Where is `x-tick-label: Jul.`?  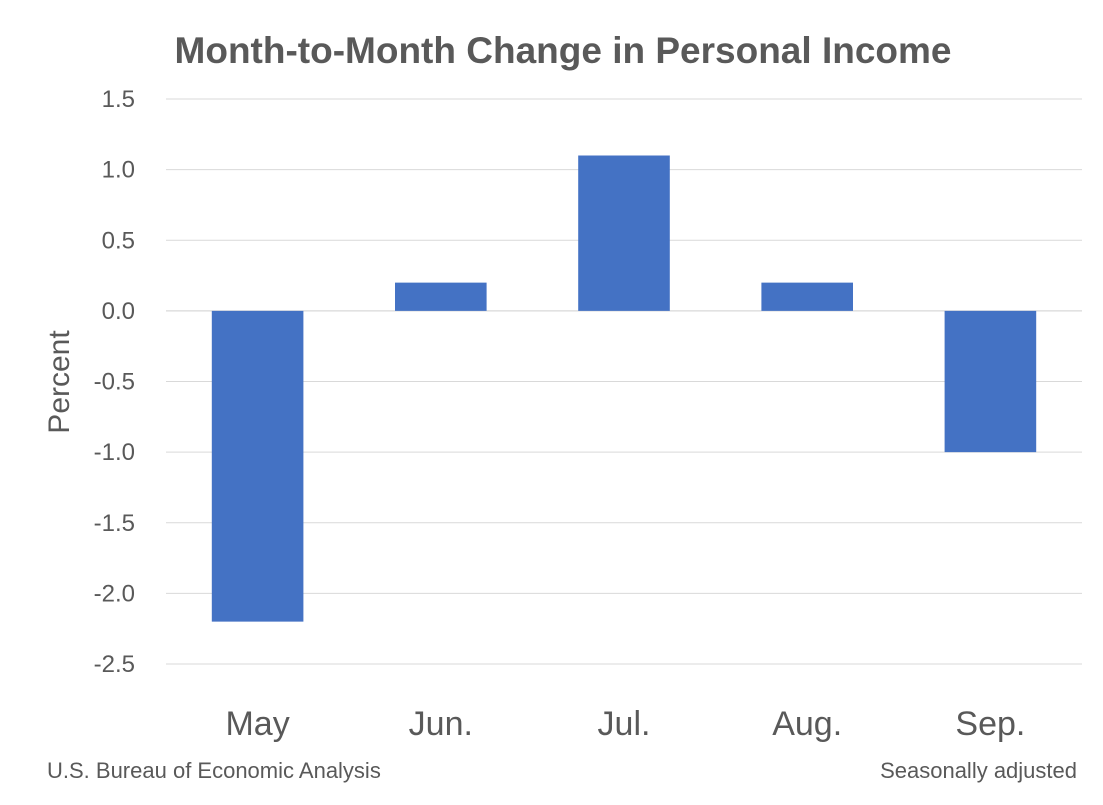 x-tick-label: Jul. is located at coordinates (624, 724).